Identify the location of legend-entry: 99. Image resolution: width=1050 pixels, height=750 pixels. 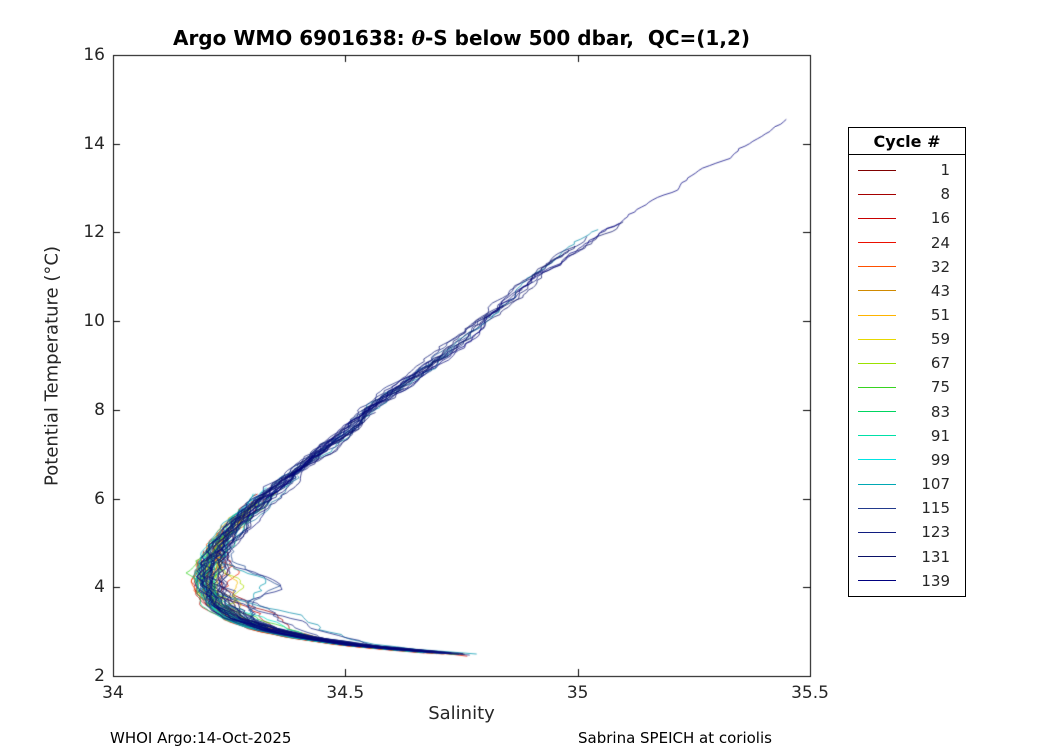
(907, 460).